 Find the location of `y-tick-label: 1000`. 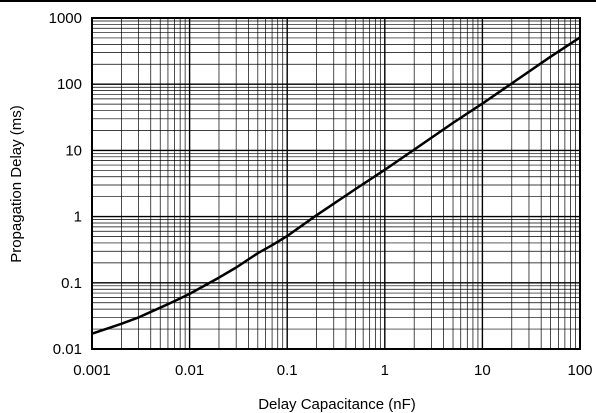

y-tick-label: 1000 is located at coordinates (65, 18).